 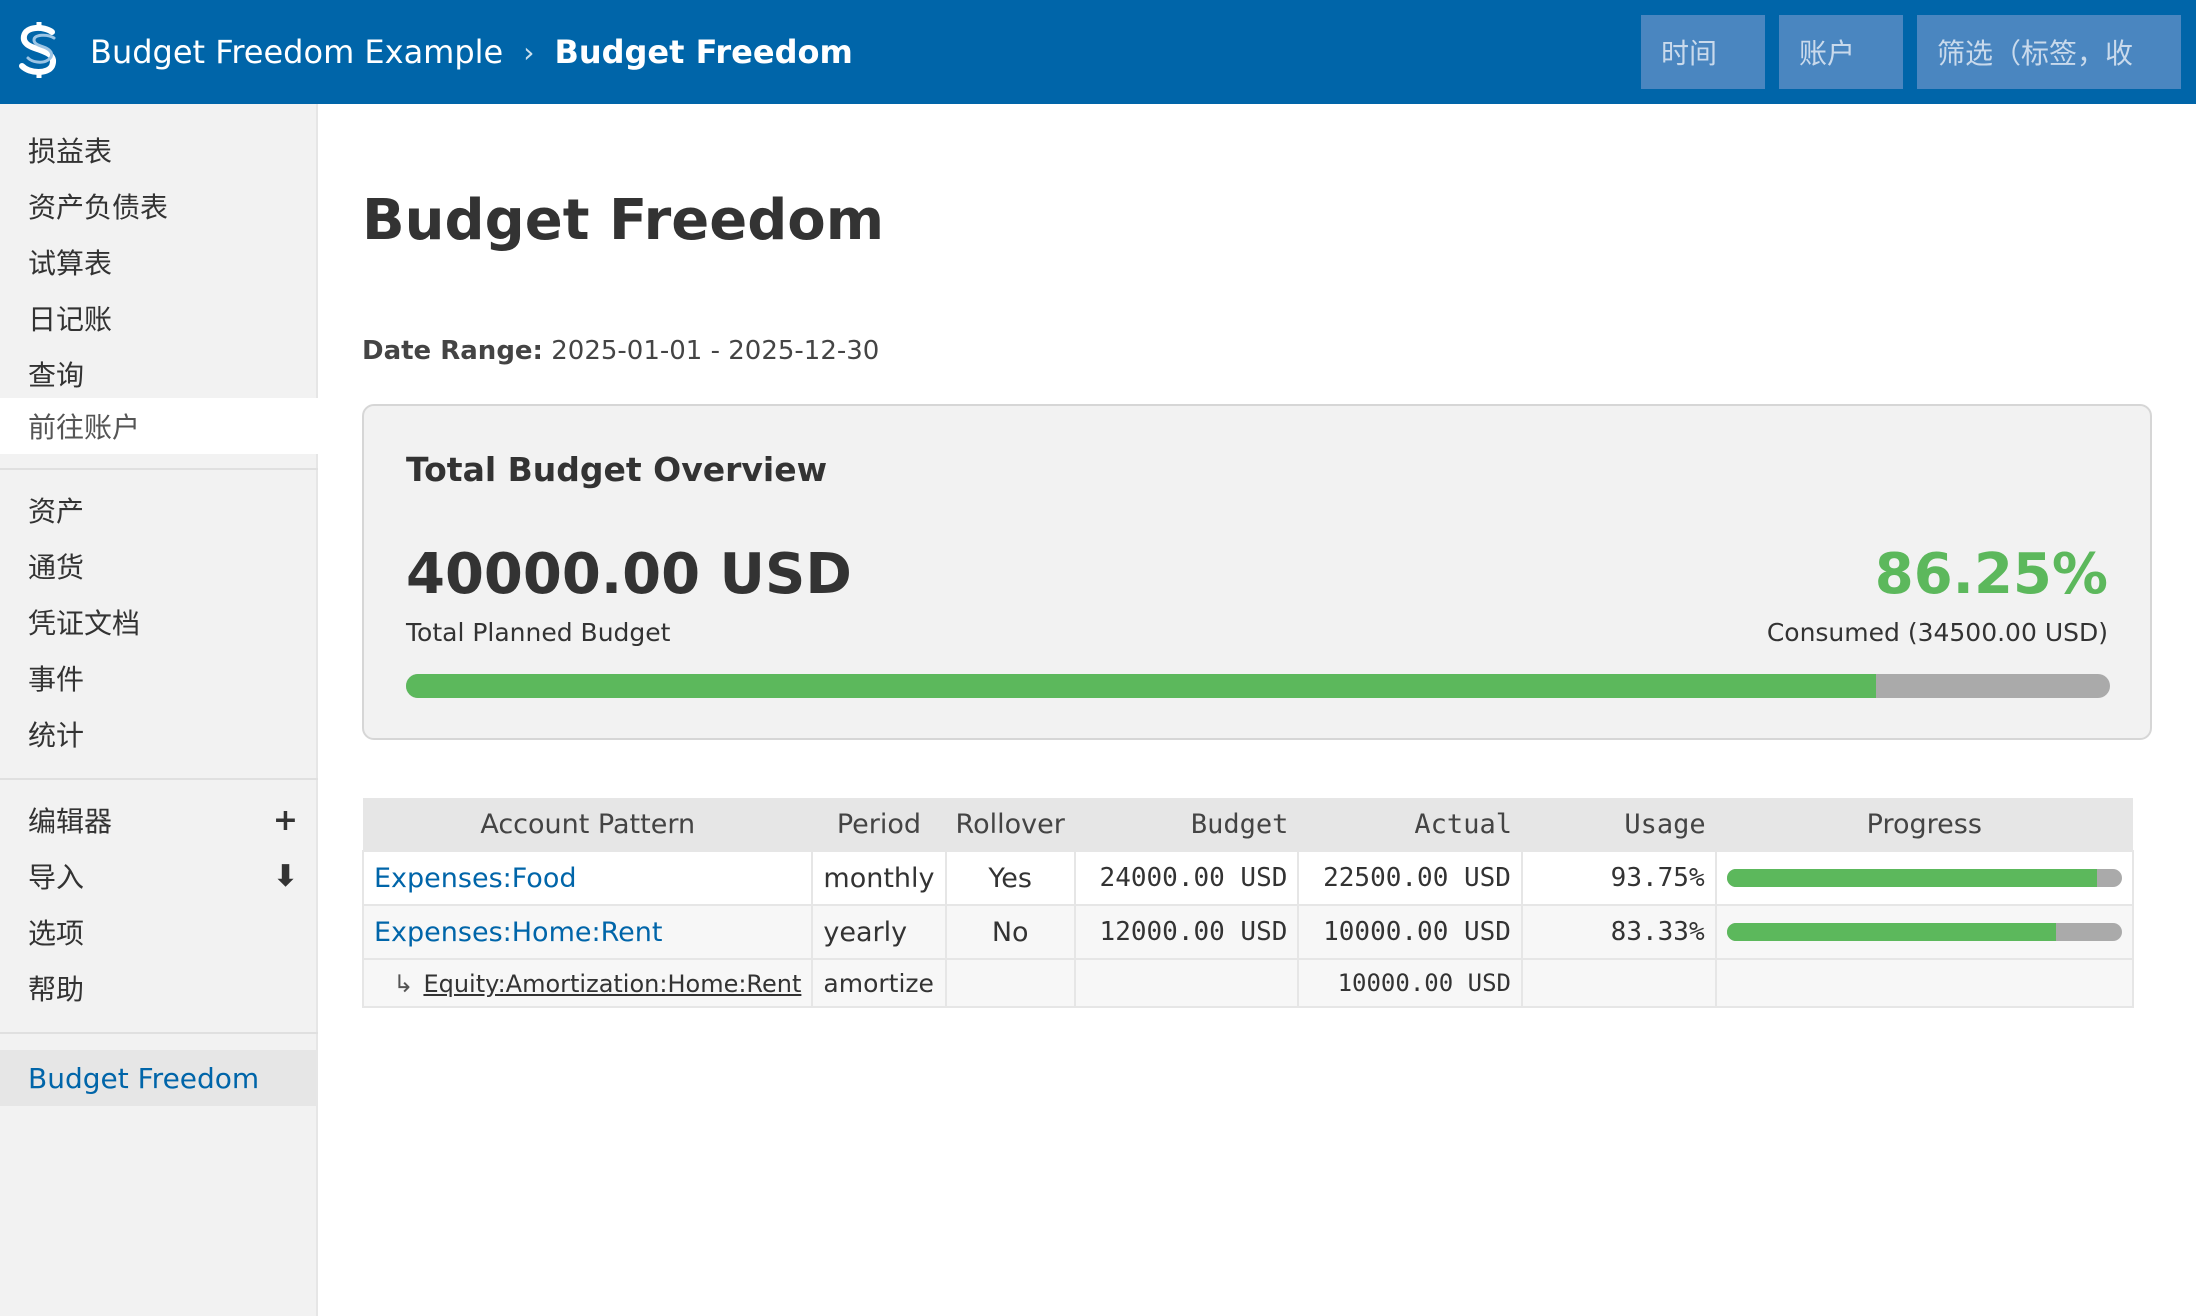 What do you see at coordinates (1924, 824) in the screenshot?
I see `col-header-progress: Progress` at bounding box center [1924, 824].